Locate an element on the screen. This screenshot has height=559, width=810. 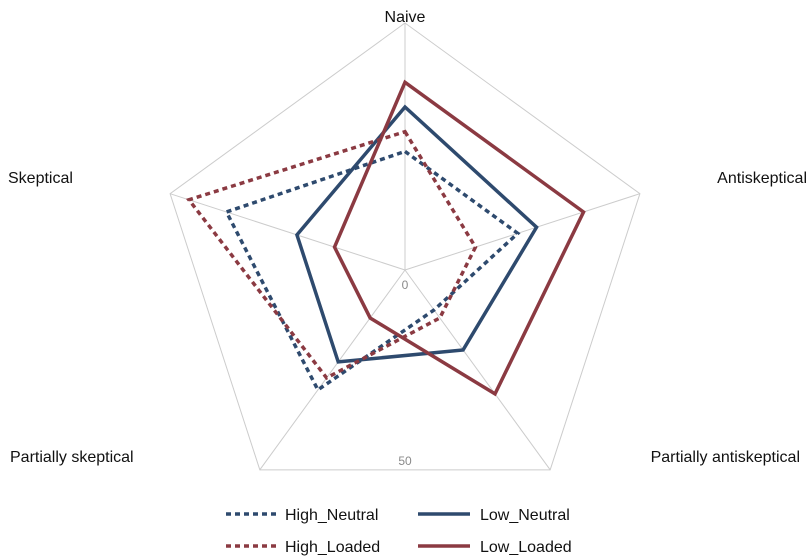
legend-item-high-loaded: High_Loaded is located at coordinates (303, 547).